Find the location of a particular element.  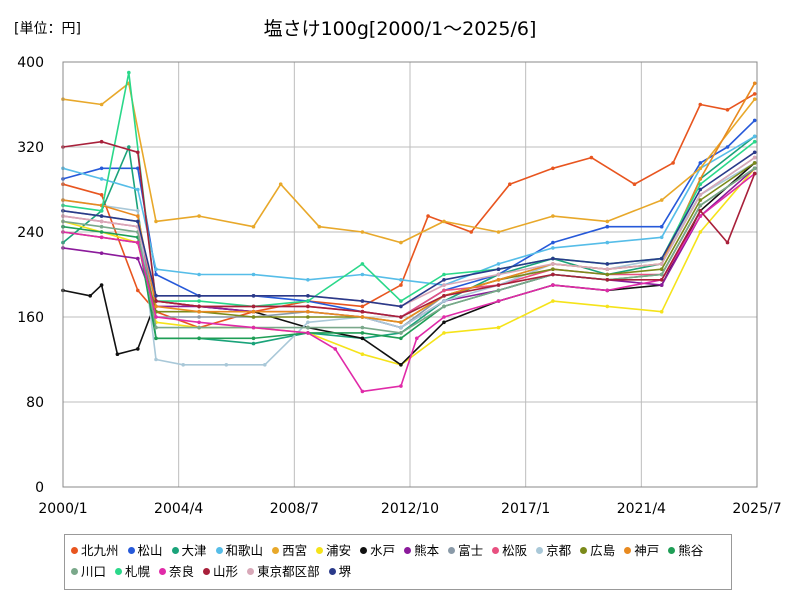

legend-item: 山形 is located at coordinates (220, 571).